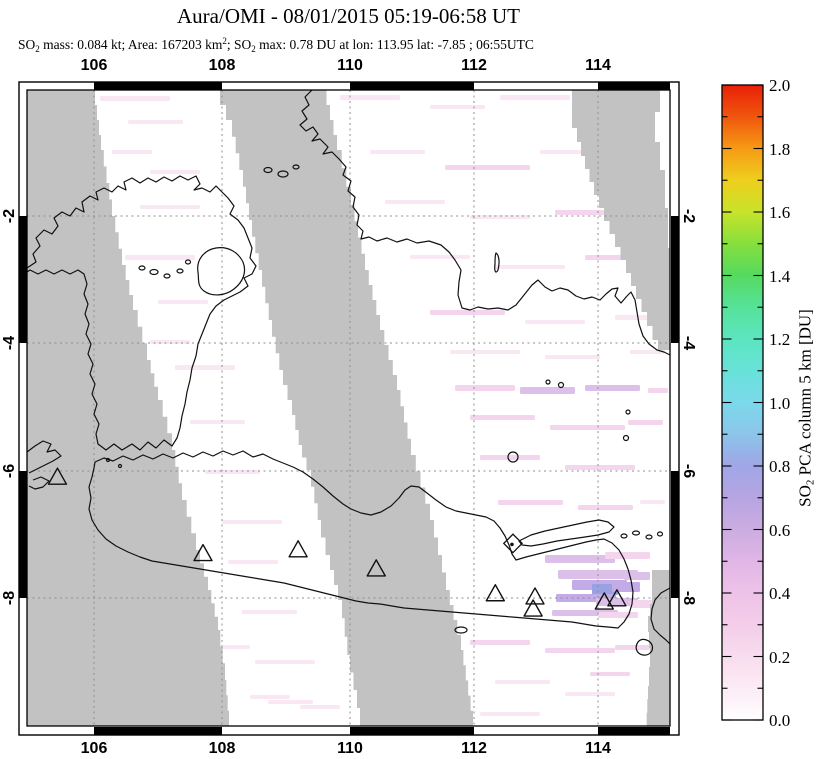 Image resolution: width=823 pixels, height=759 pixels. What do you see at coordinates (780, 657) in the screenshot?
I see `colorbar-tick-label: 0.2` at bounding box center [780, 657].